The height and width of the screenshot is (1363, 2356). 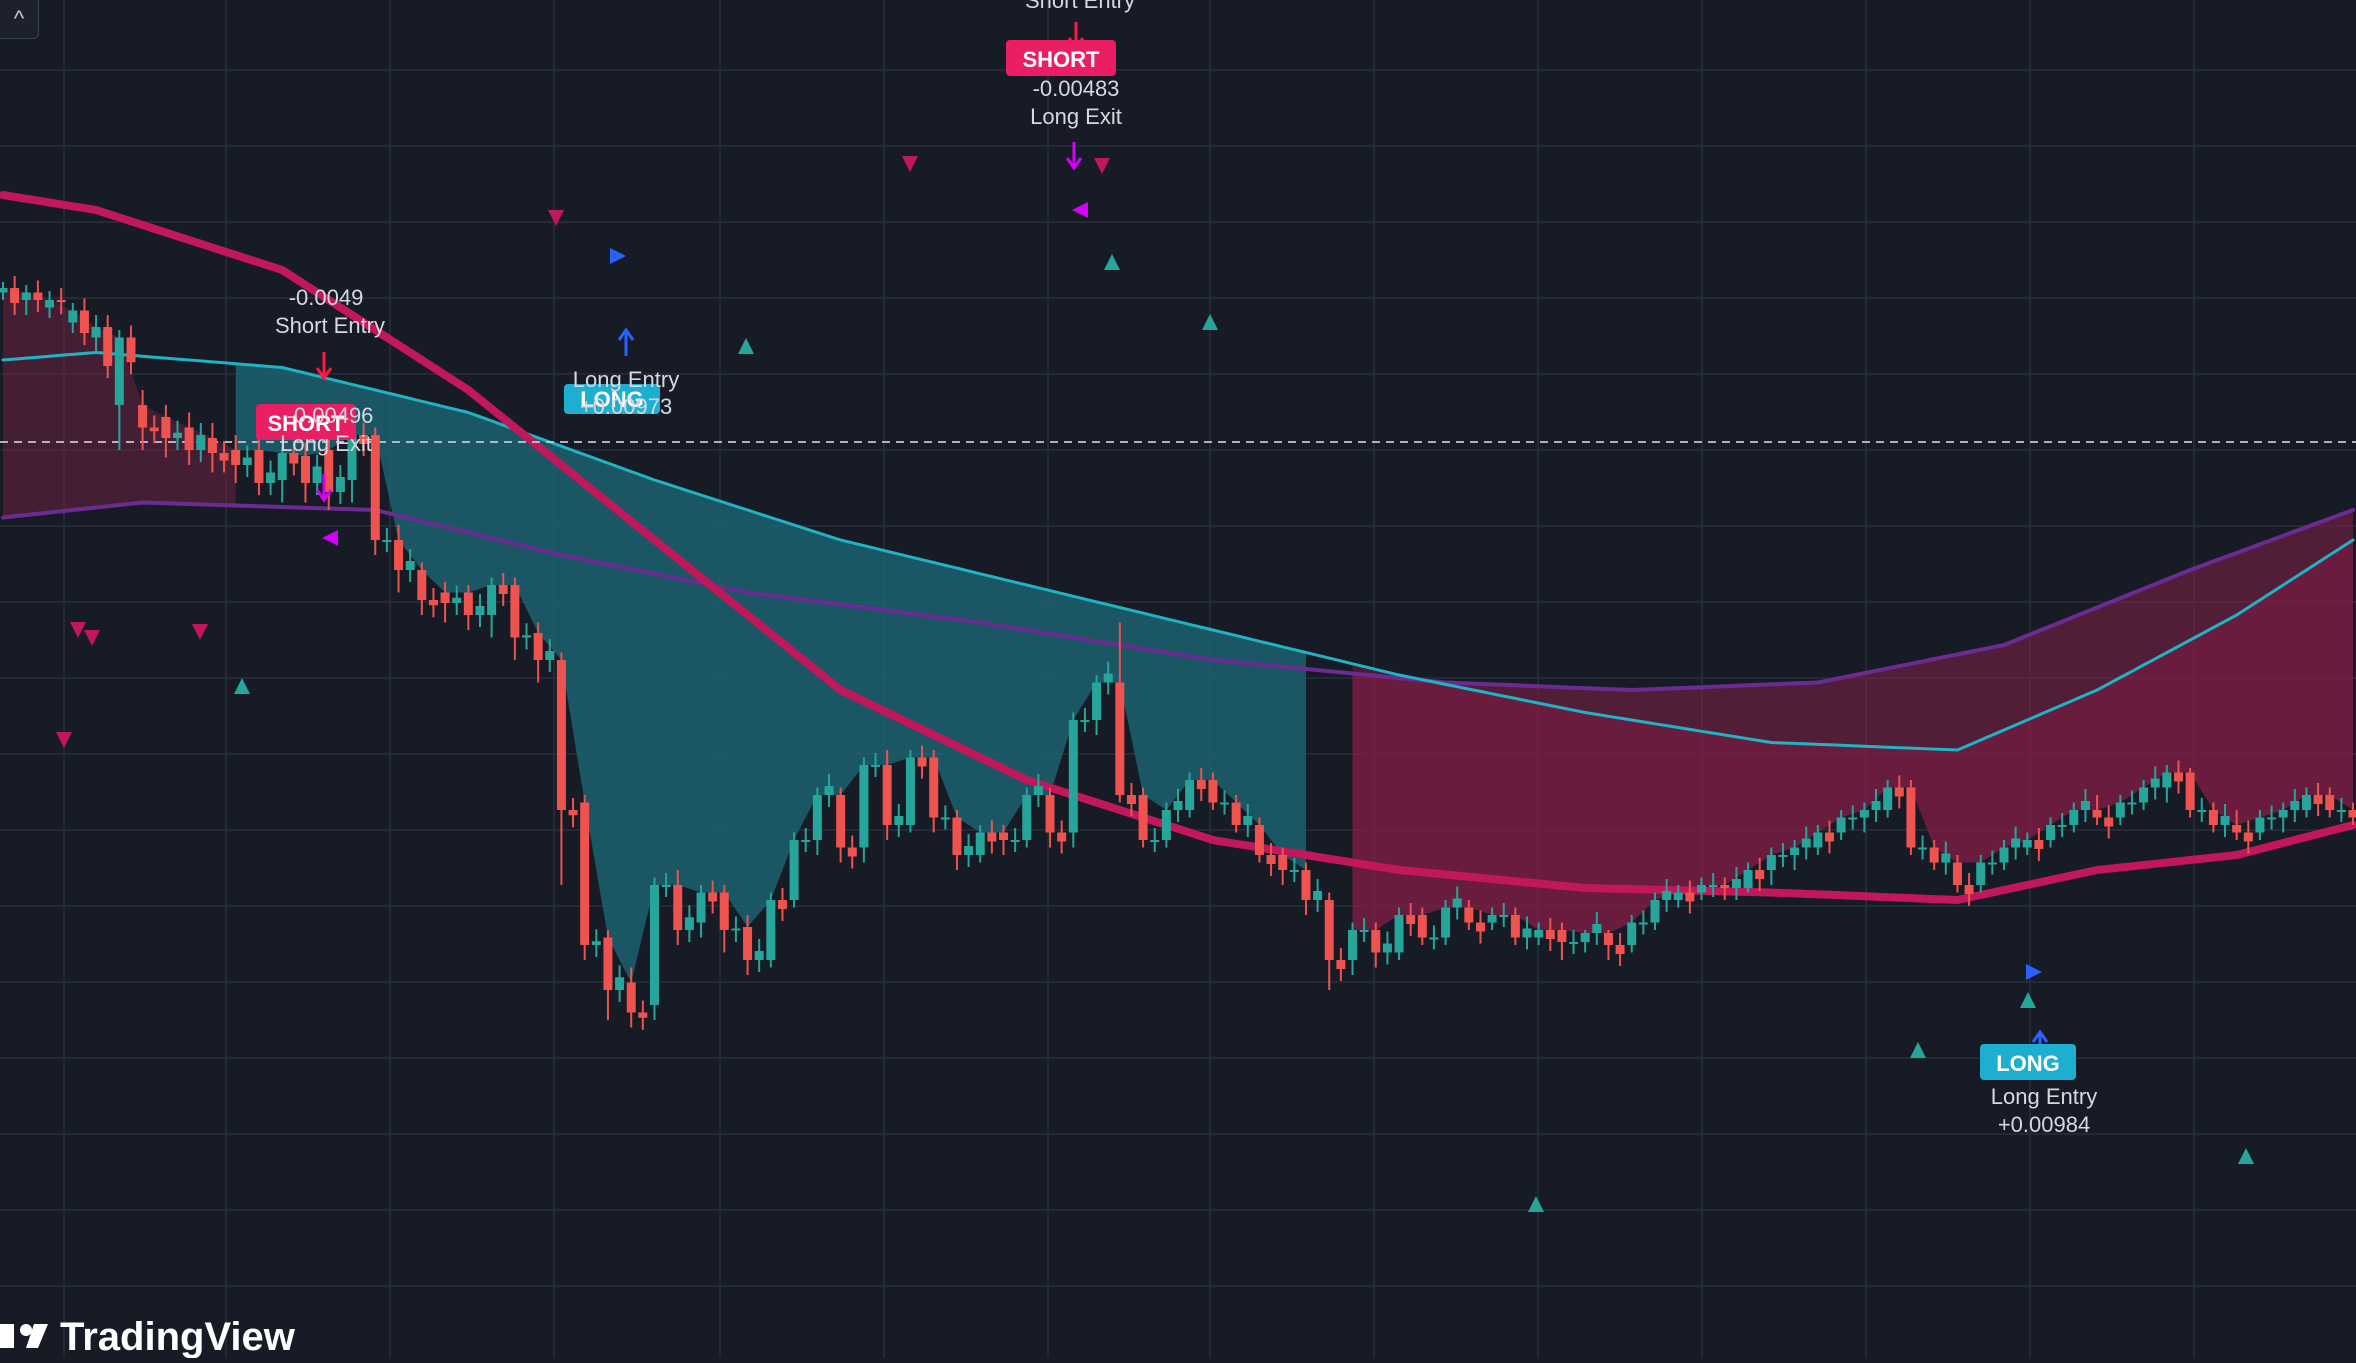 I want to click on collapse-button: ^, so click(x=19, y=19).